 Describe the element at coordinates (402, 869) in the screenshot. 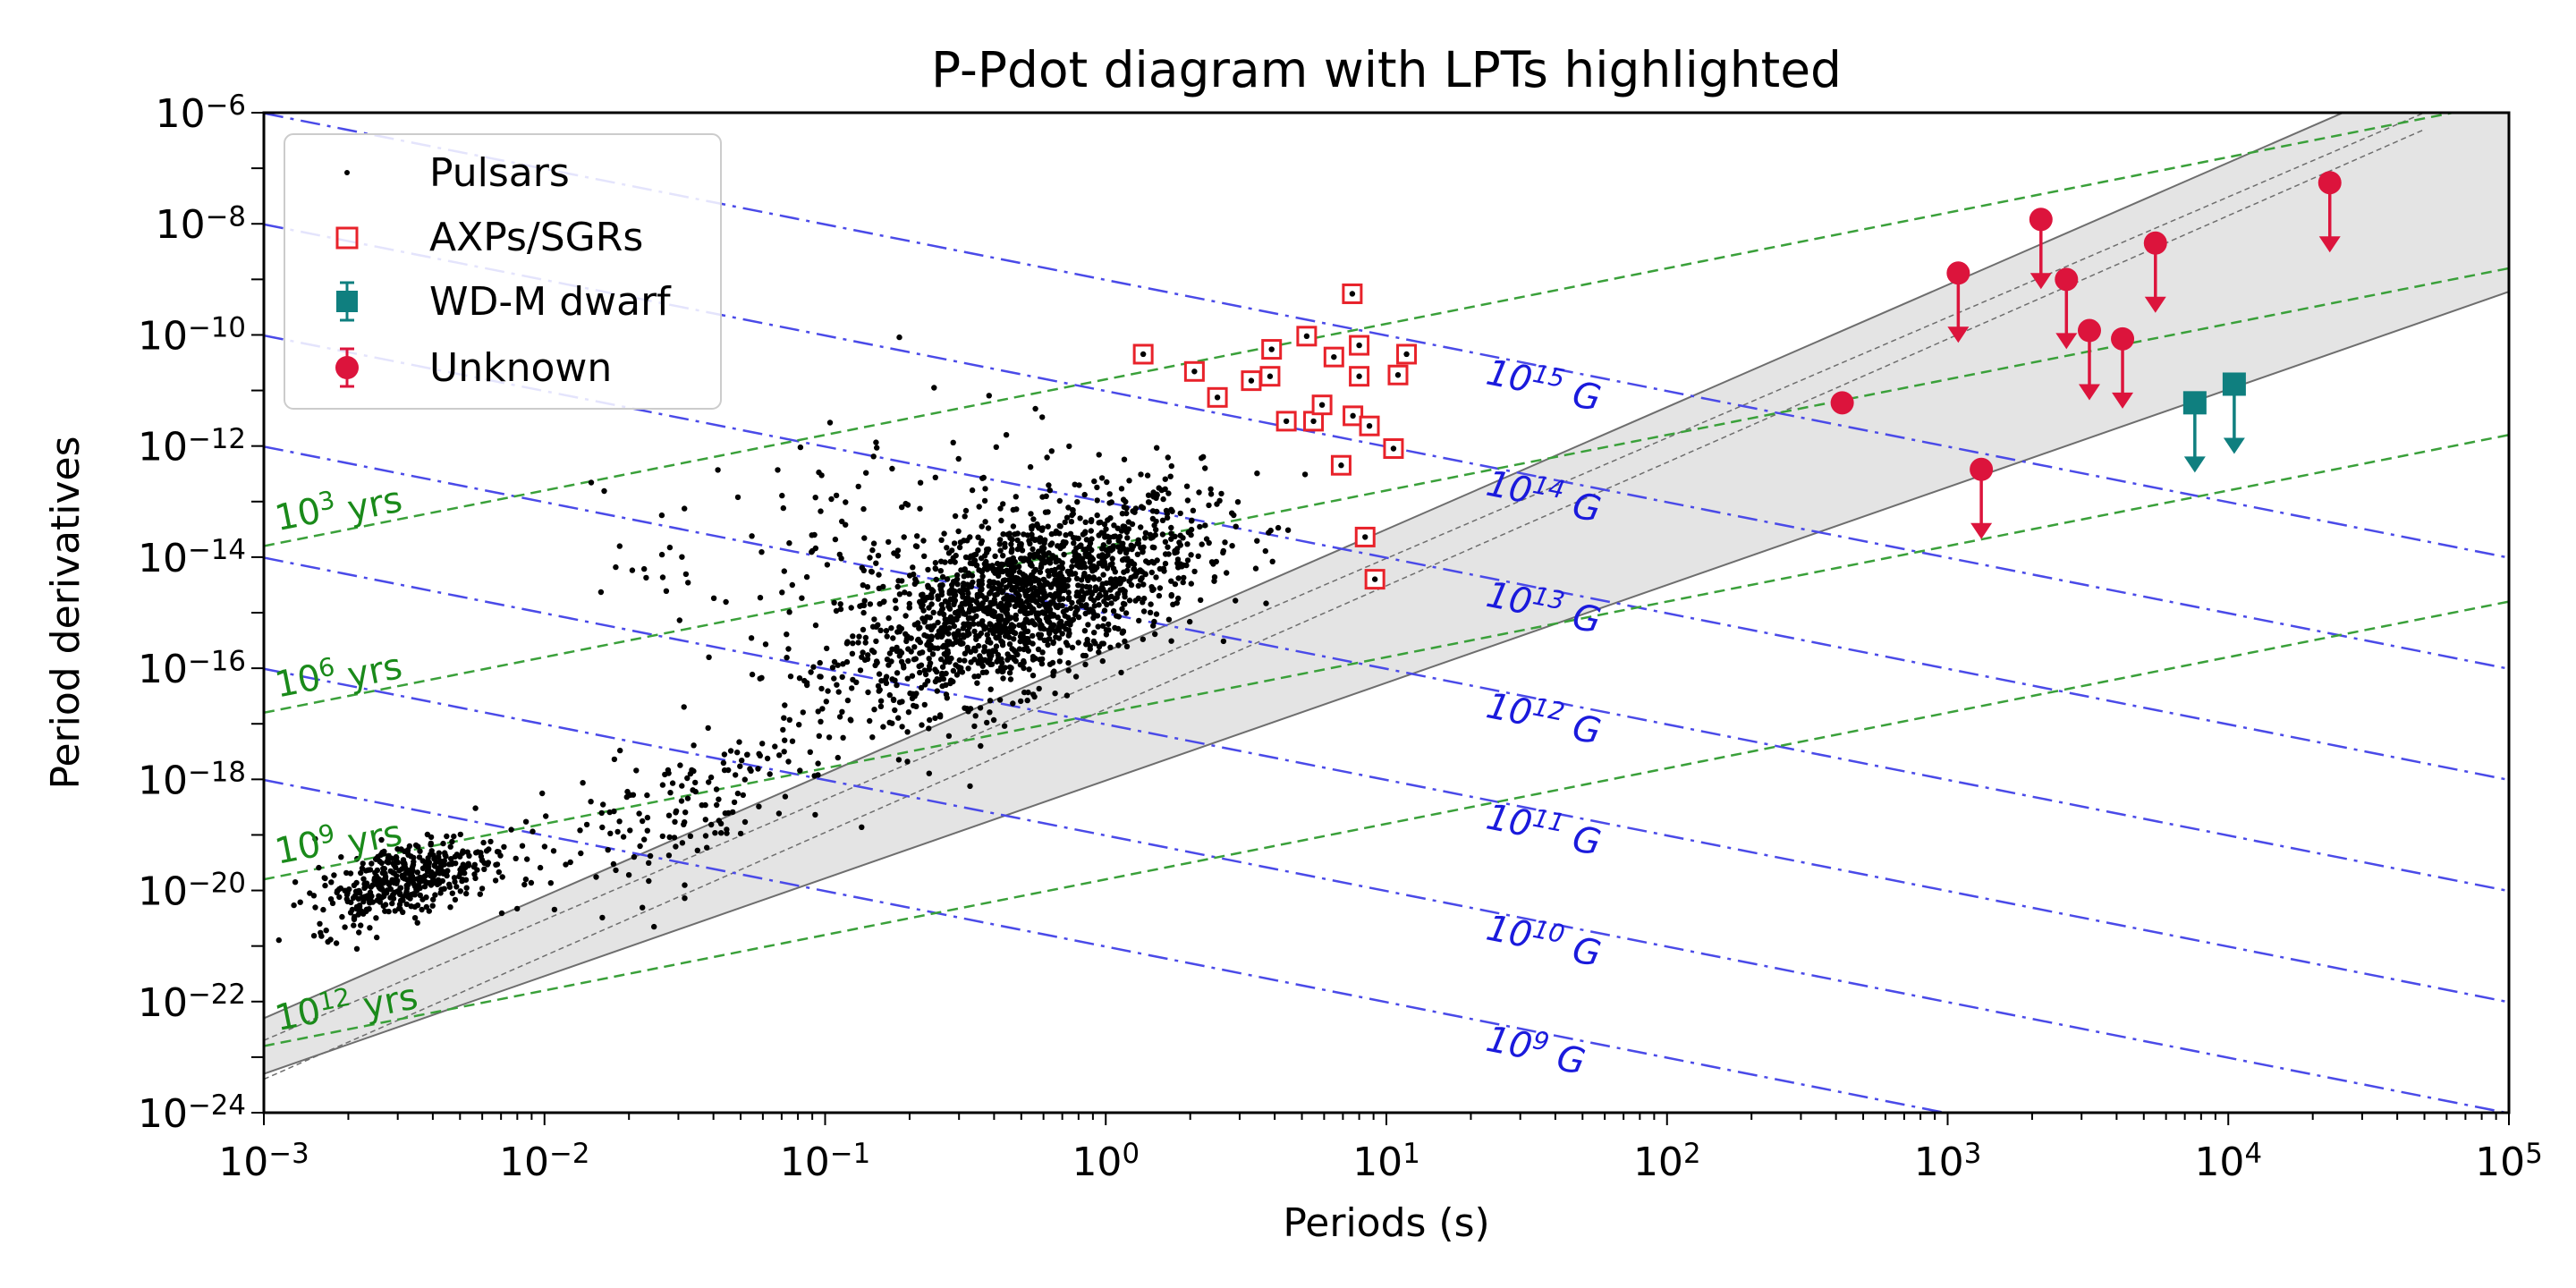

I see `pulsar-point-2072` at that location.